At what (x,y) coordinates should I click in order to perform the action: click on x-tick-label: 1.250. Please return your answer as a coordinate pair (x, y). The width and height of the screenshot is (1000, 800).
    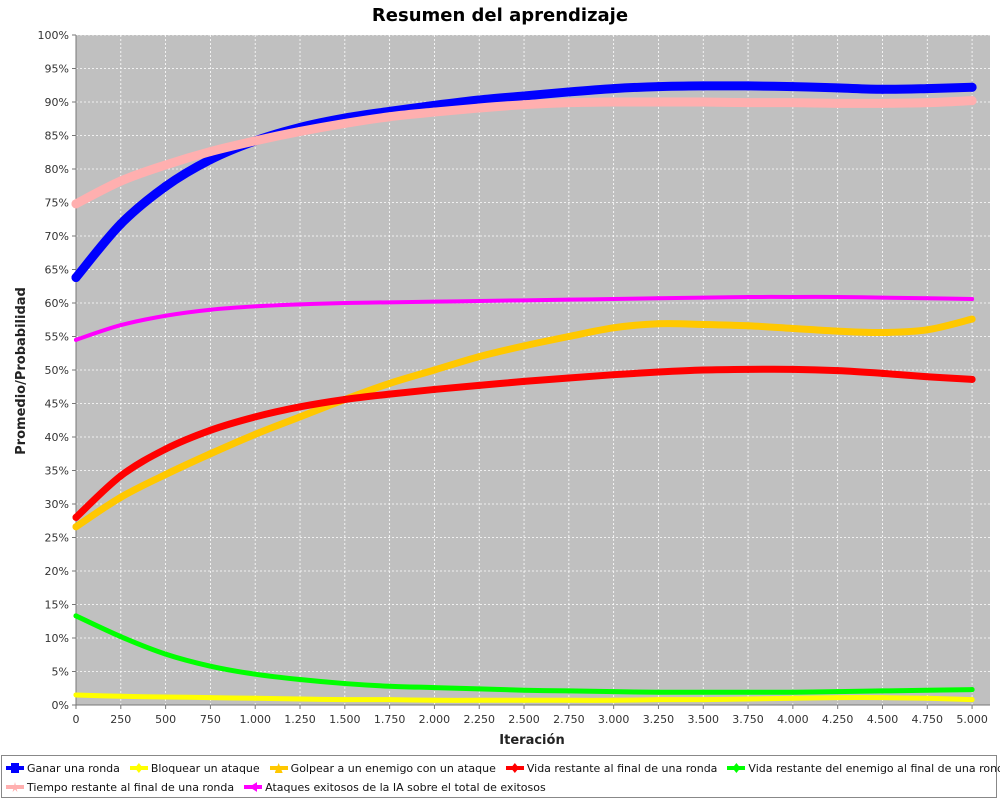
    Looking at the image, I should click on (300, 719).